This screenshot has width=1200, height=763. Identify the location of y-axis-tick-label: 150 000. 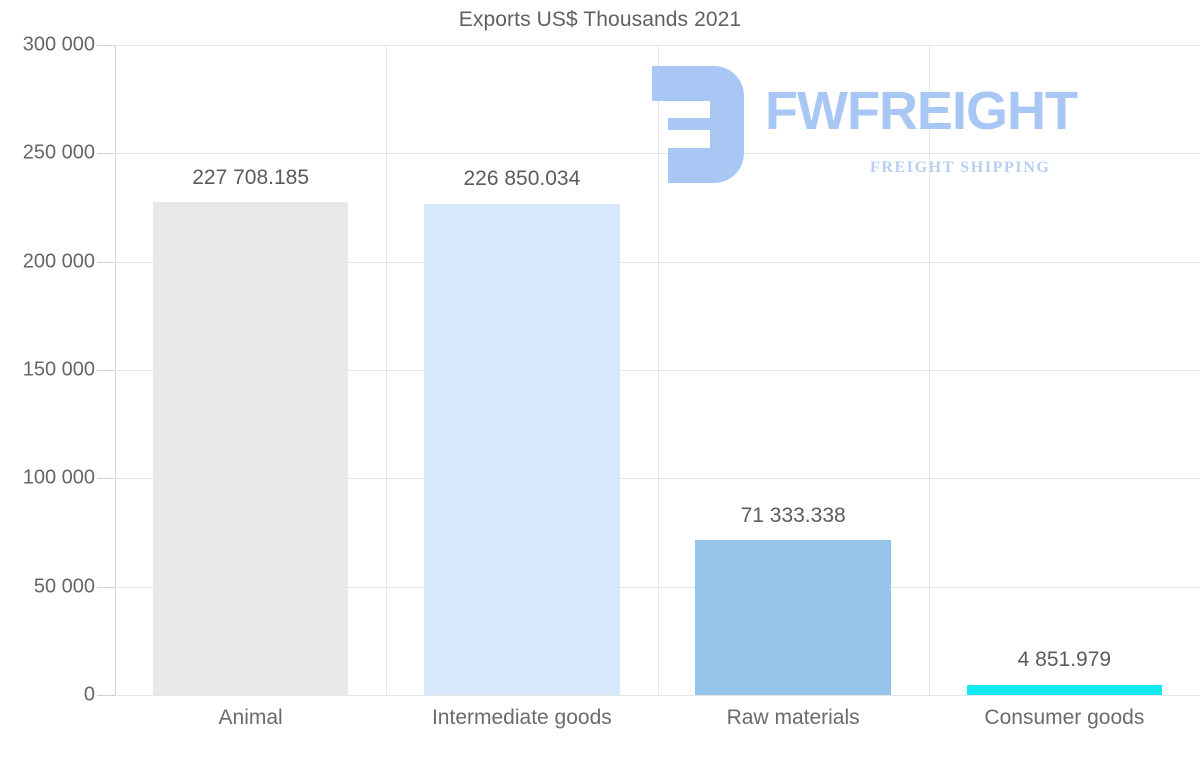
(58, 369).